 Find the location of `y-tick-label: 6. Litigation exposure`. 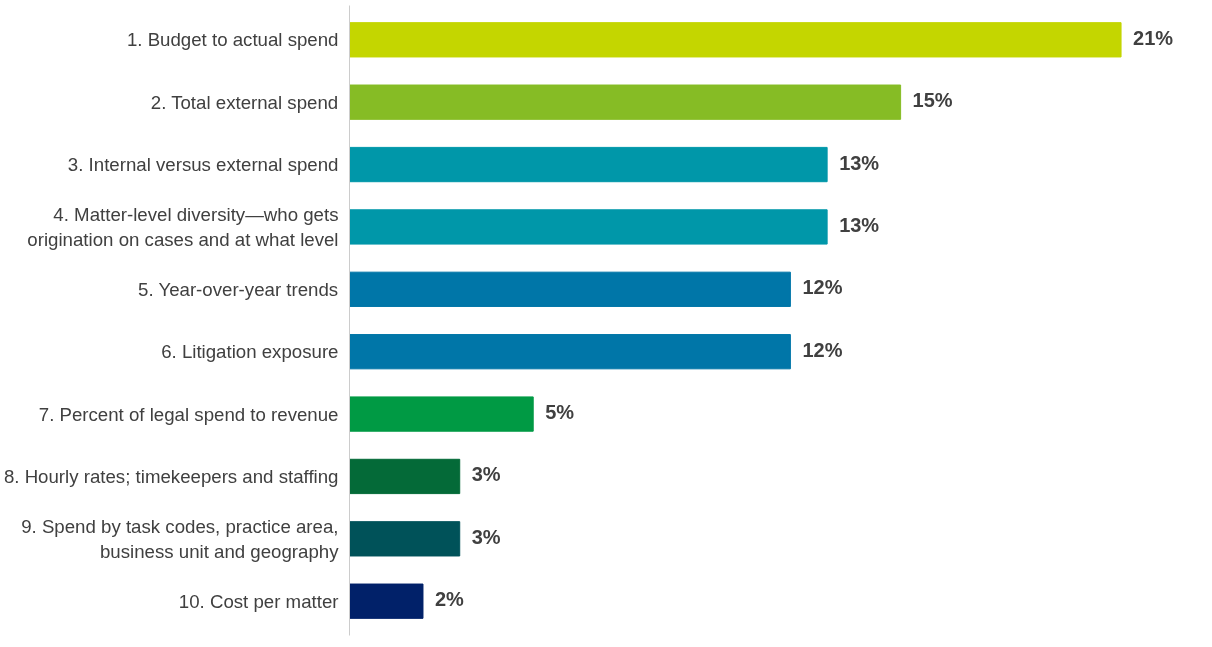

y-tick-label: 6. Litigation exposure is located at coordinates (250, 352).